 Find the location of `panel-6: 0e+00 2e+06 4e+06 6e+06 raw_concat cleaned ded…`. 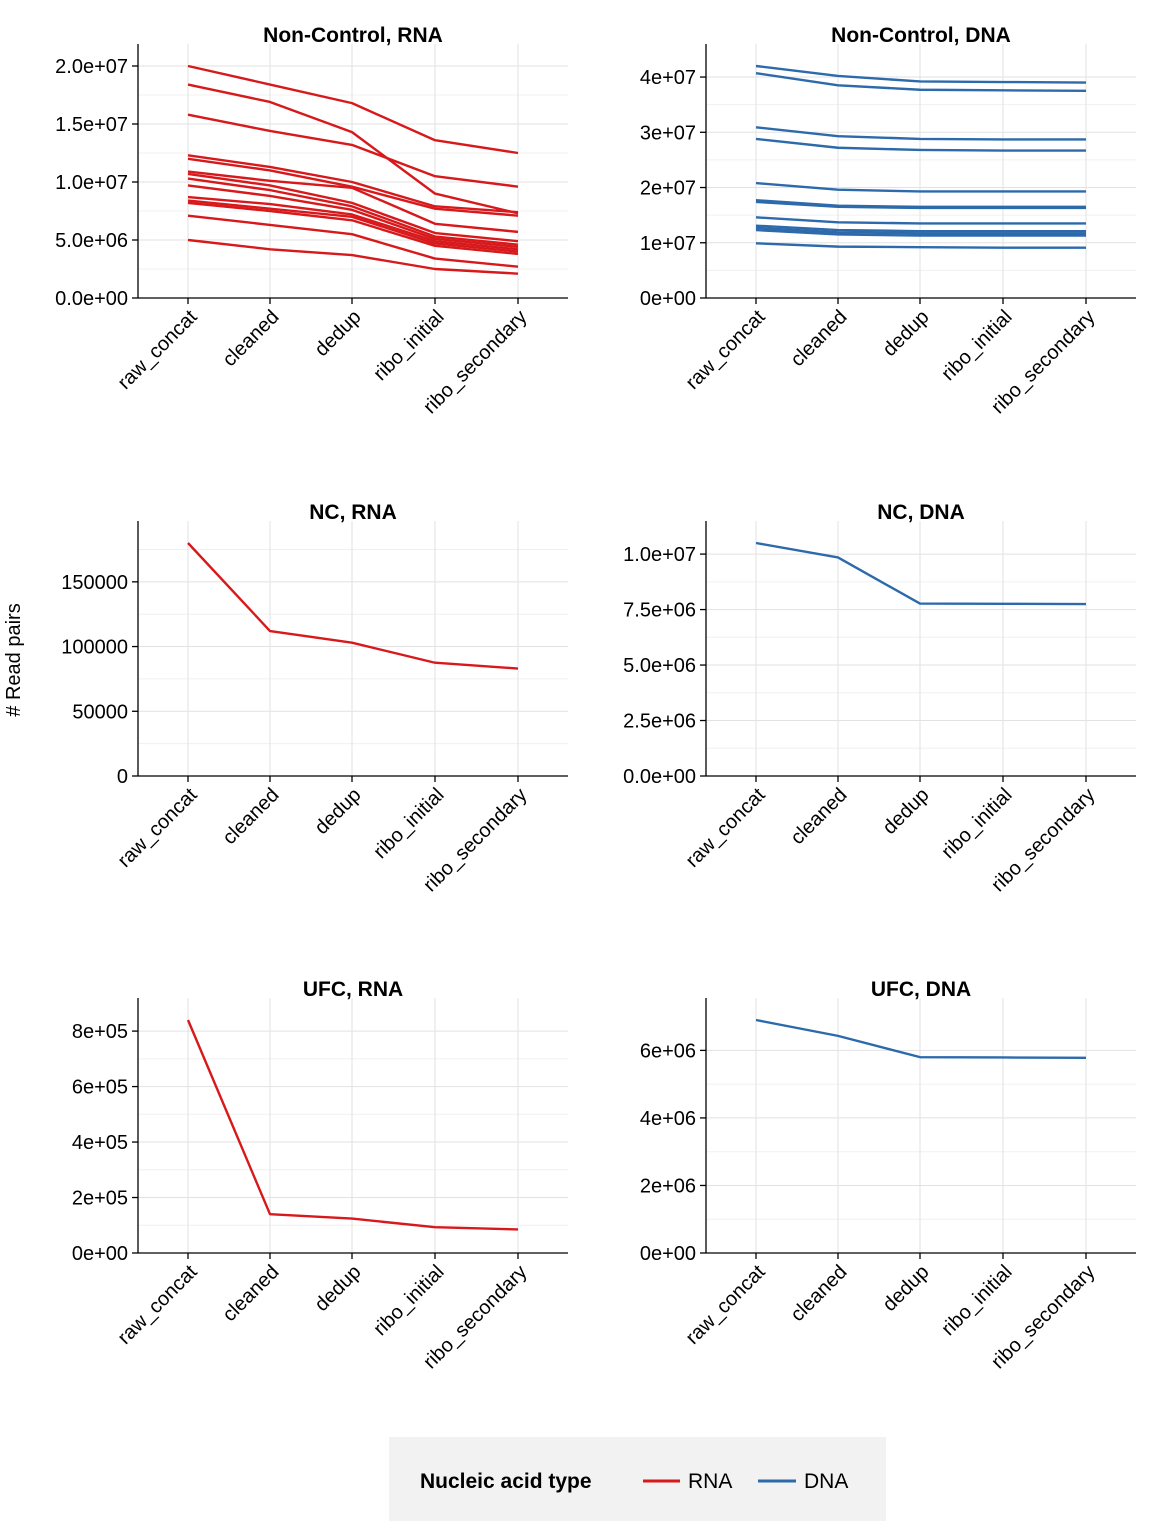

panel-6: 0e+00 2e+06 4e+06 6e+06 raw_concat cleaned ded… is located at coordinates (888, 1175).